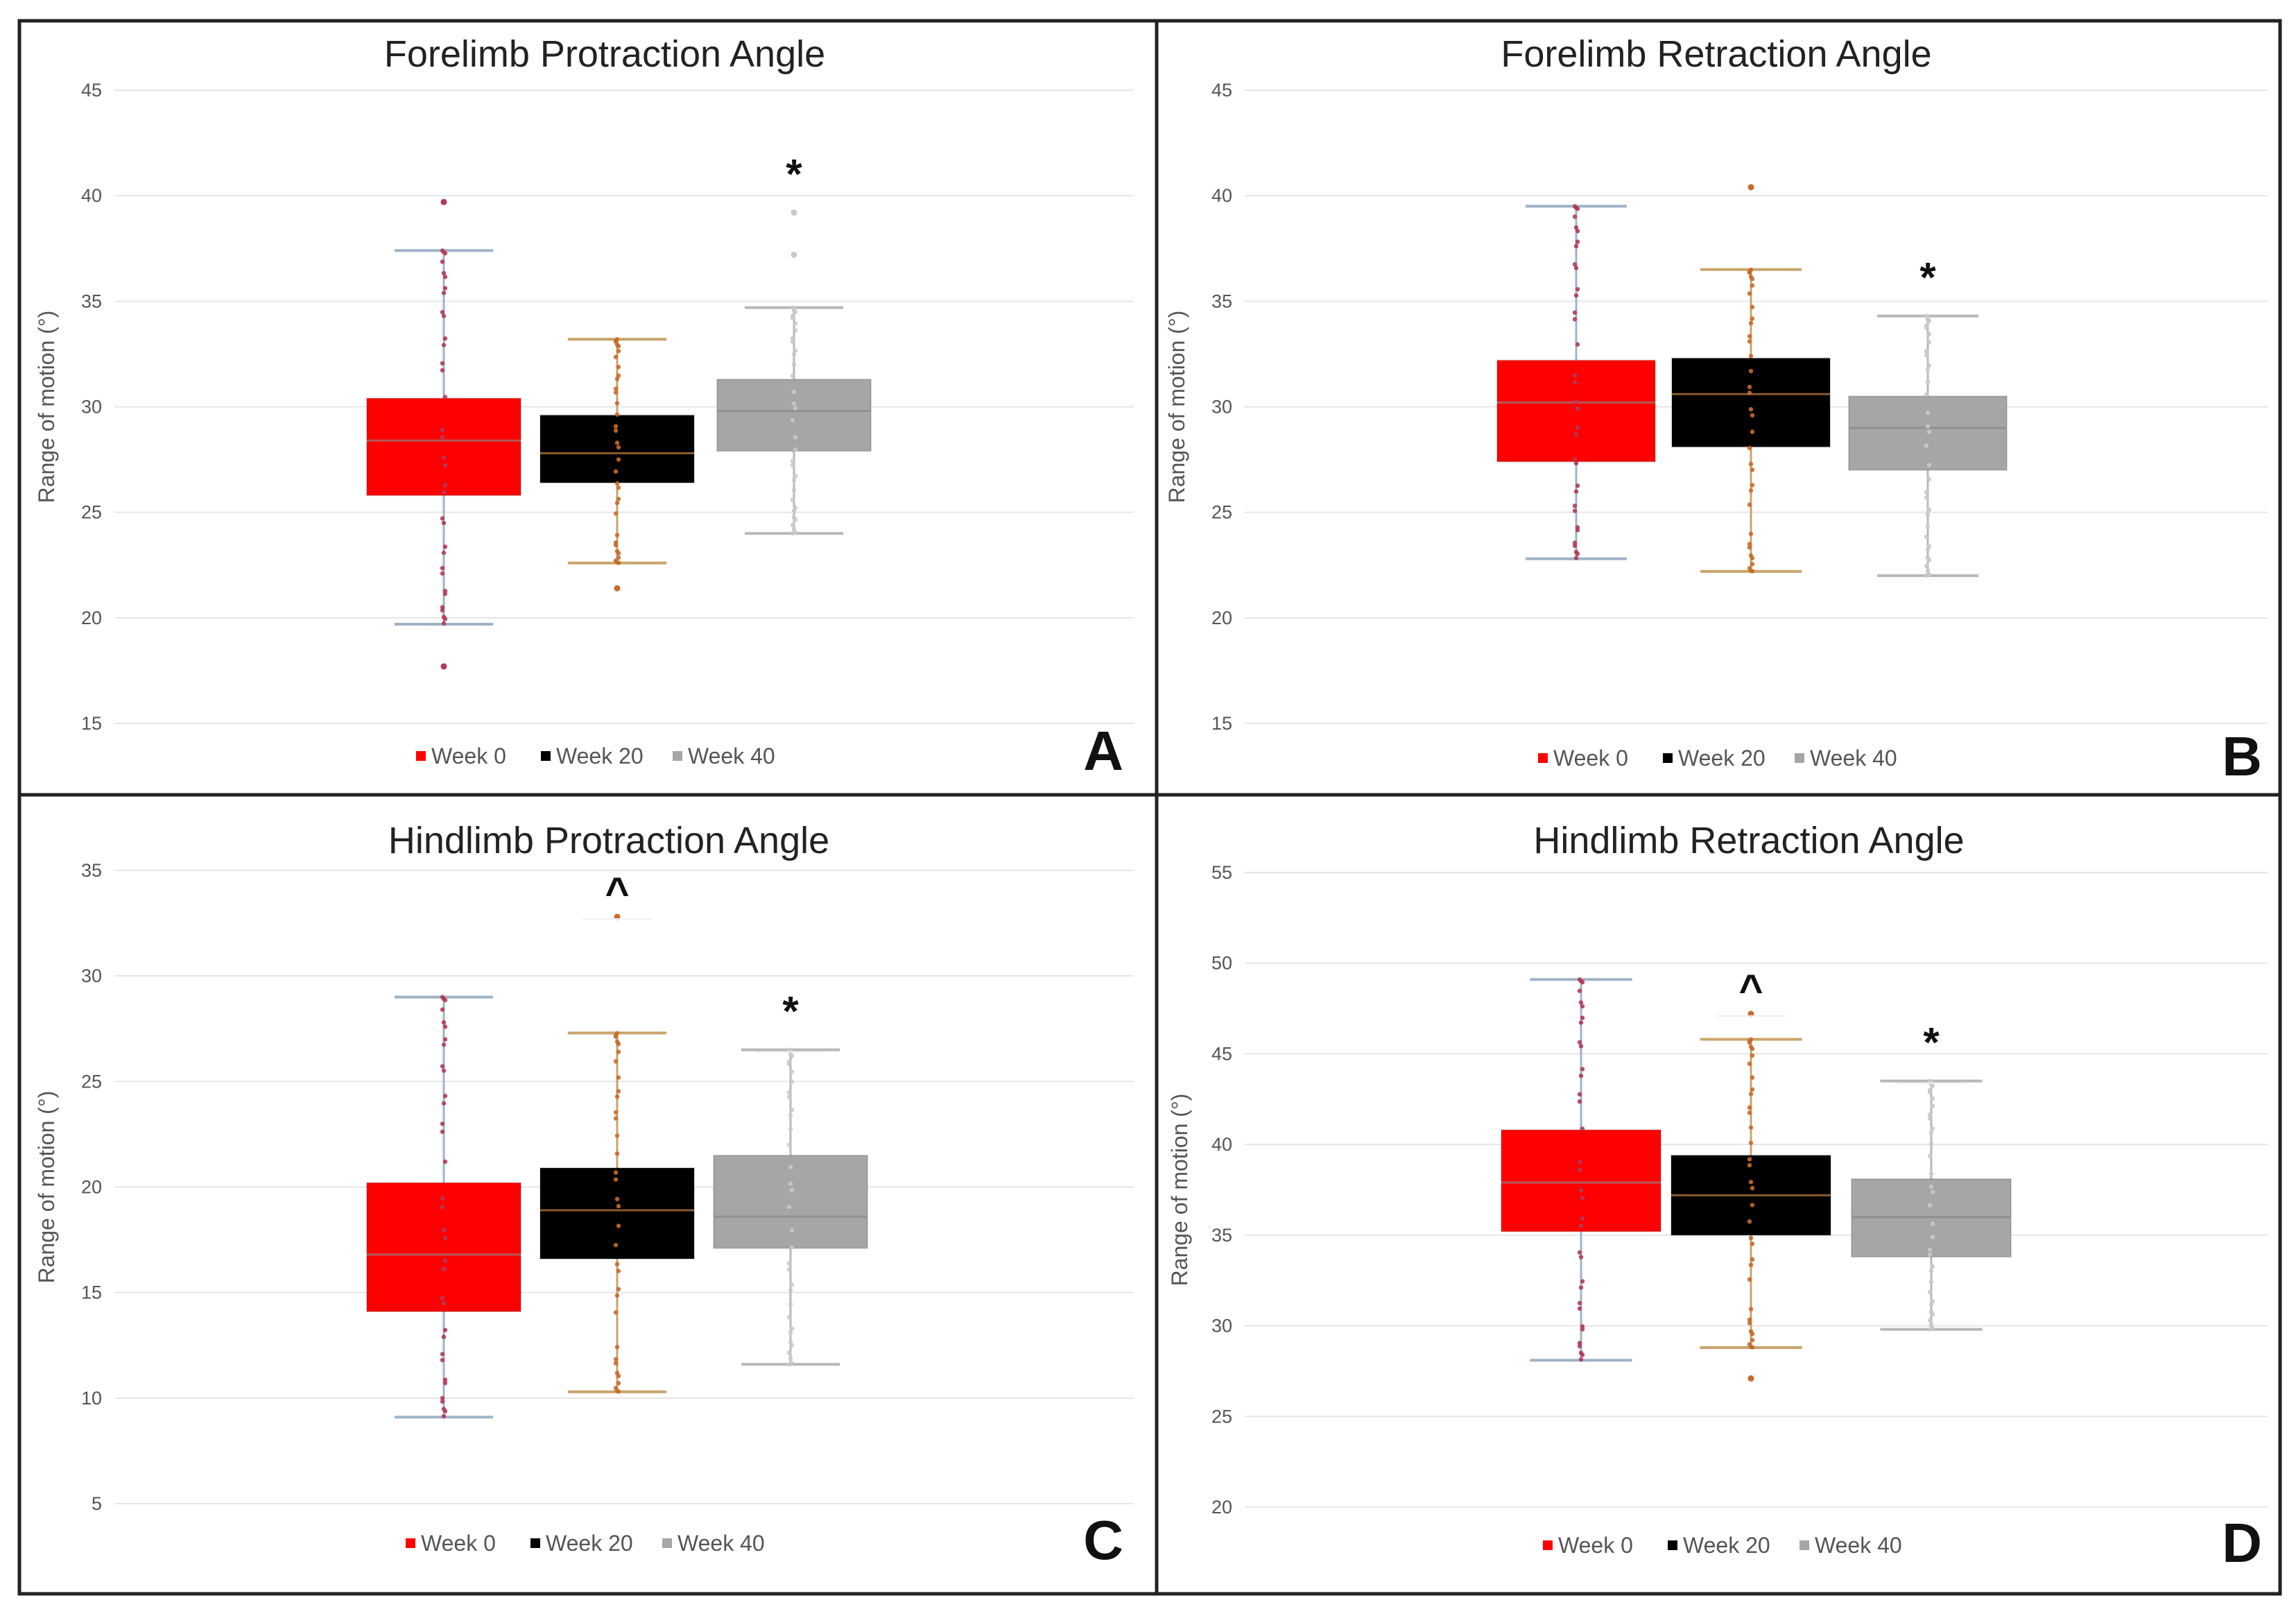 The image size is (2296, 1616). What do you see at coordinates (617, 892) in the screenshot?
I see `significance-marker: ^` at bounding box center [617, 892].